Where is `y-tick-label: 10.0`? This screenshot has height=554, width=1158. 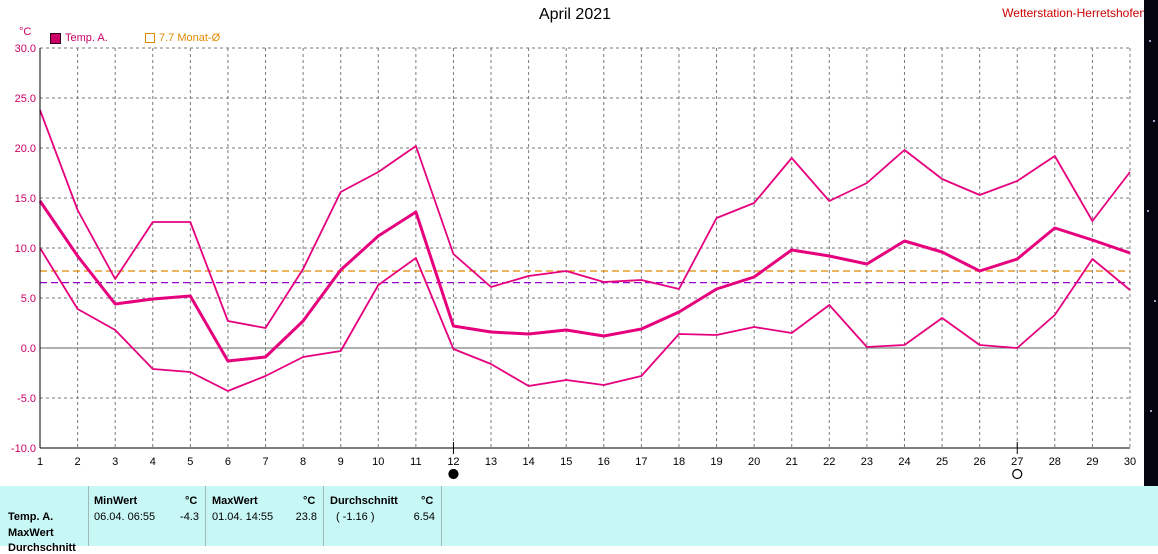
y-tick-label: 10.0 is located at coordinates (25, 249).